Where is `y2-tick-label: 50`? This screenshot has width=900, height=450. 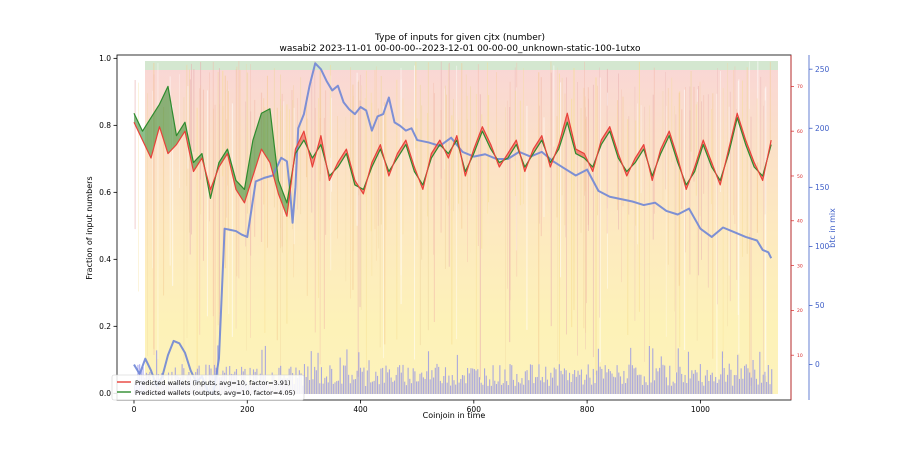
y2-tick-label: 50 is located at coordinates (800, 177).